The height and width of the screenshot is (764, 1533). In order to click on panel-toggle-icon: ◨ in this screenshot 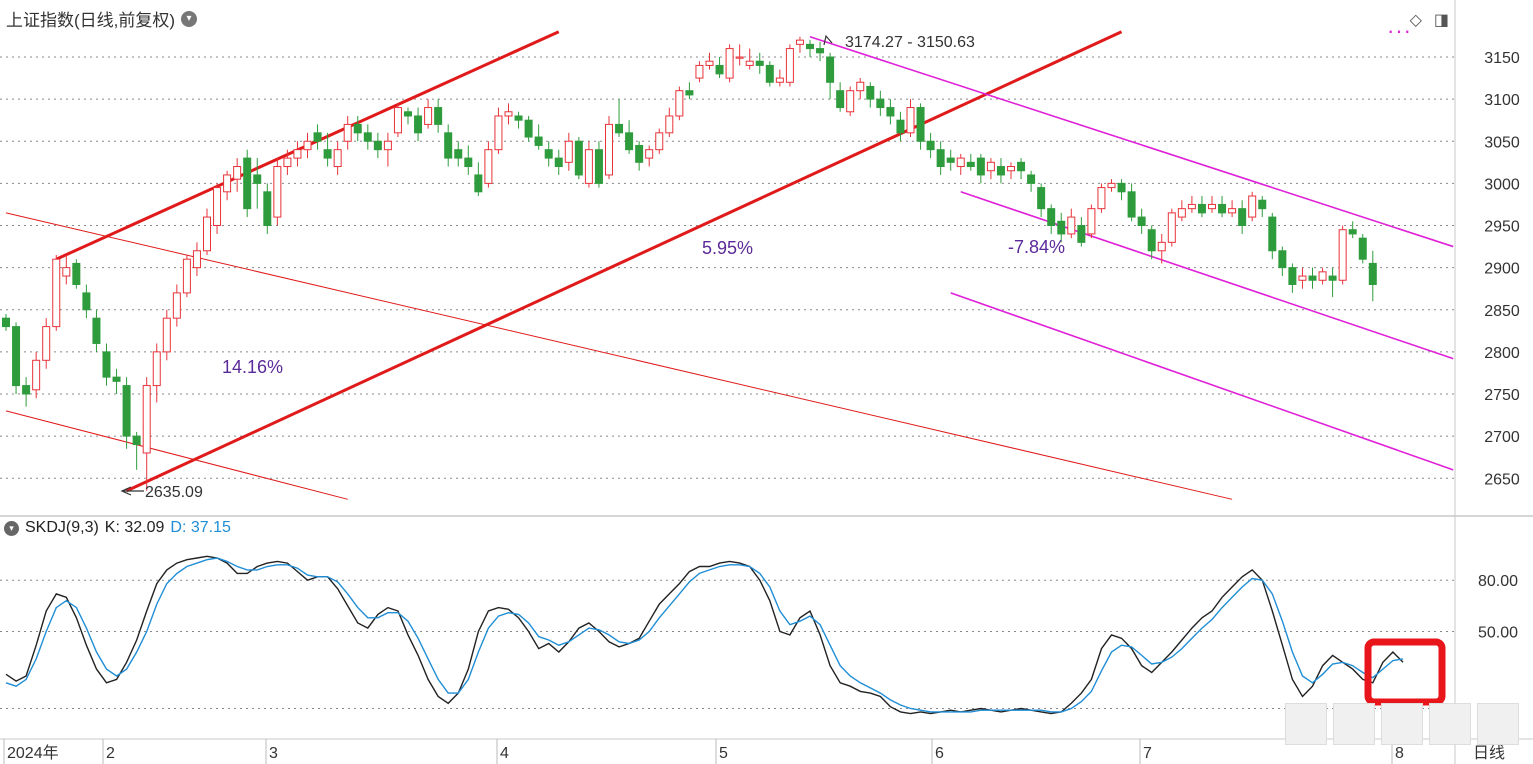, I will do `click(1441, 20)`.